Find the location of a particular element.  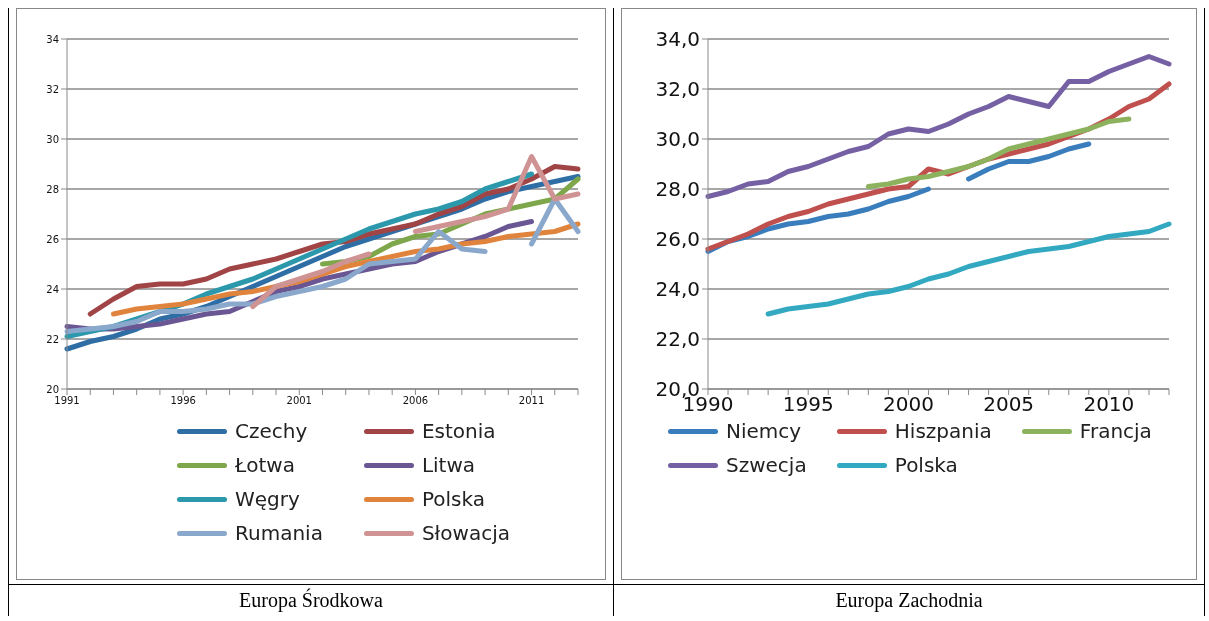

y-tick-label: 34,0 is located at coordinates (677, 39).